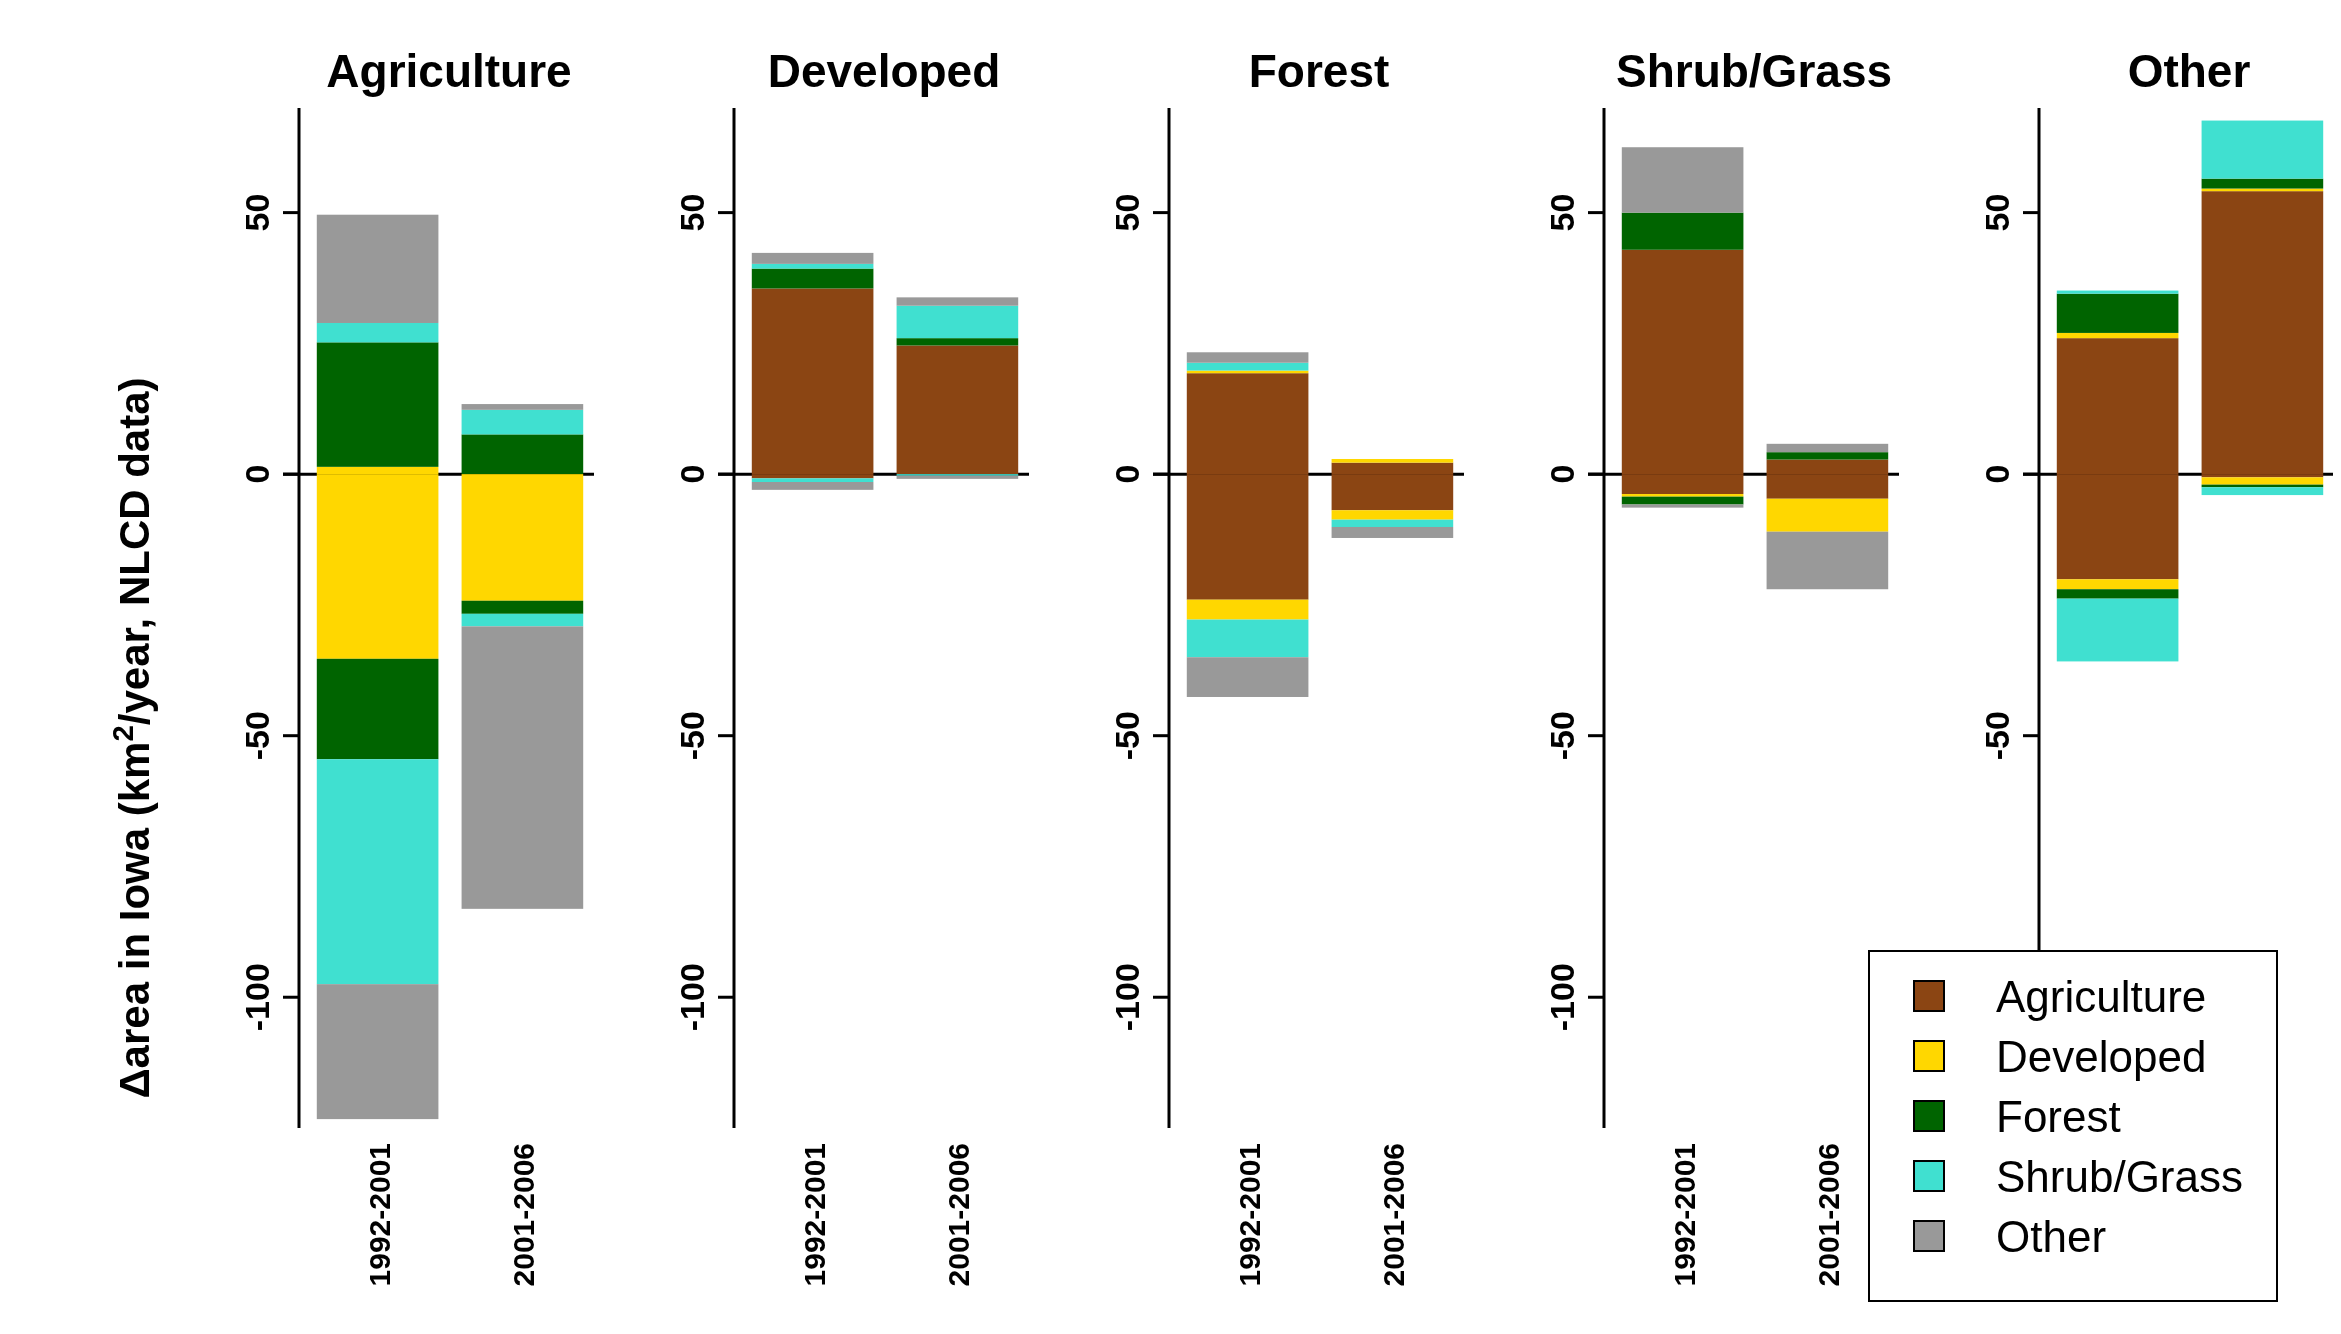 The image size is (2341, 1334). I want to click on legend-label: Other, so click(2051, 1236).